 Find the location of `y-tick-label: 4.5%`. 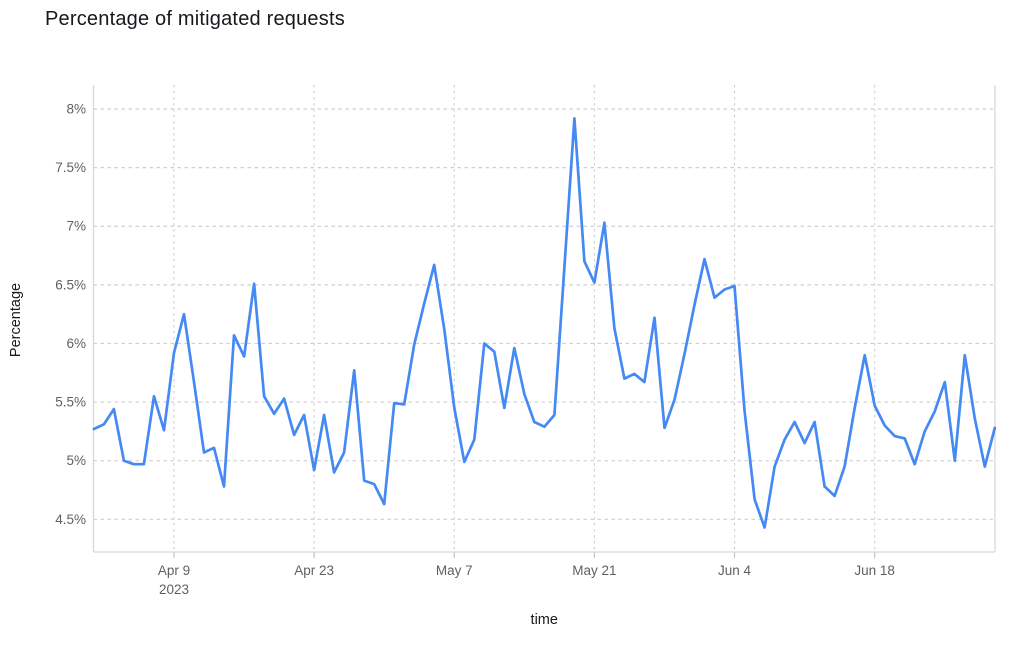

y-tick-label: 4.5% is located at coordinates (70, 519).